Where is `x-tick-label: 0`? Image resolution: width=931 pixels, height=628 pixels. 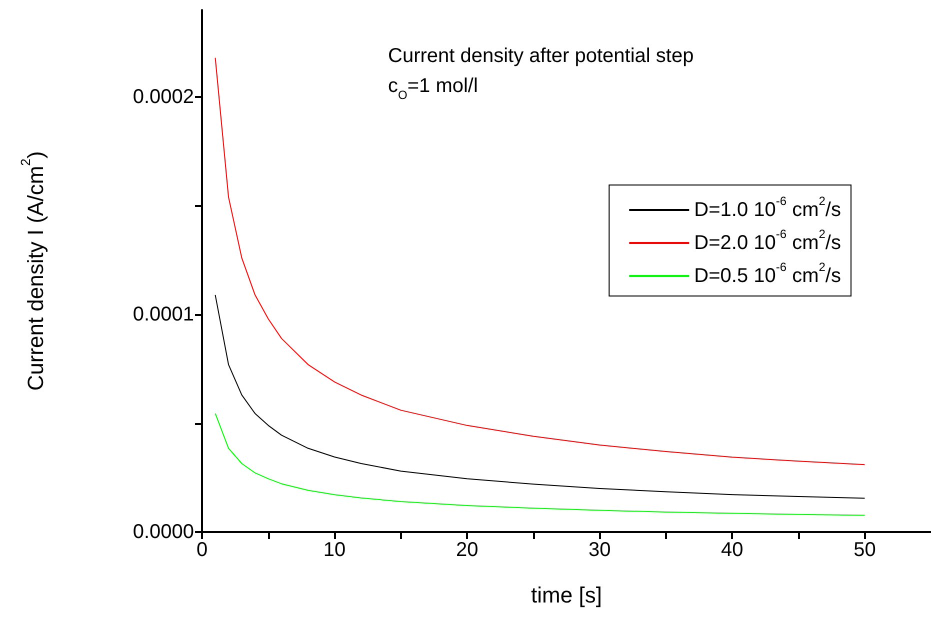
x-tick-label: 0 is located at coordinates (202, 550).